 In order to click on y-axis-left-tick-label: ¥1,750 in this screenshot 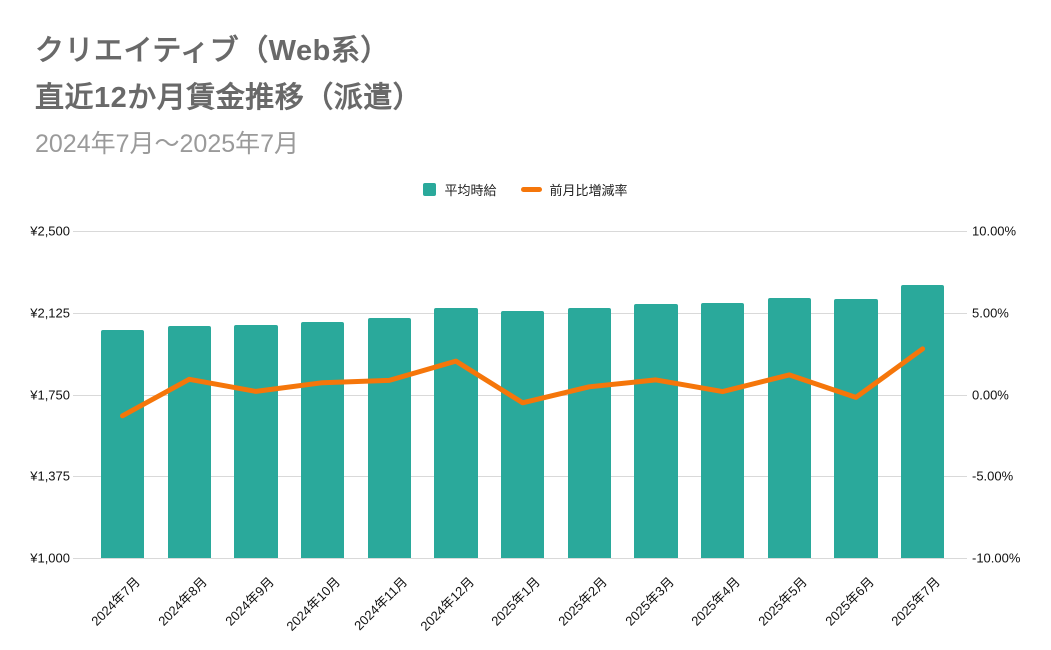, I will do `click(50, 394)`.